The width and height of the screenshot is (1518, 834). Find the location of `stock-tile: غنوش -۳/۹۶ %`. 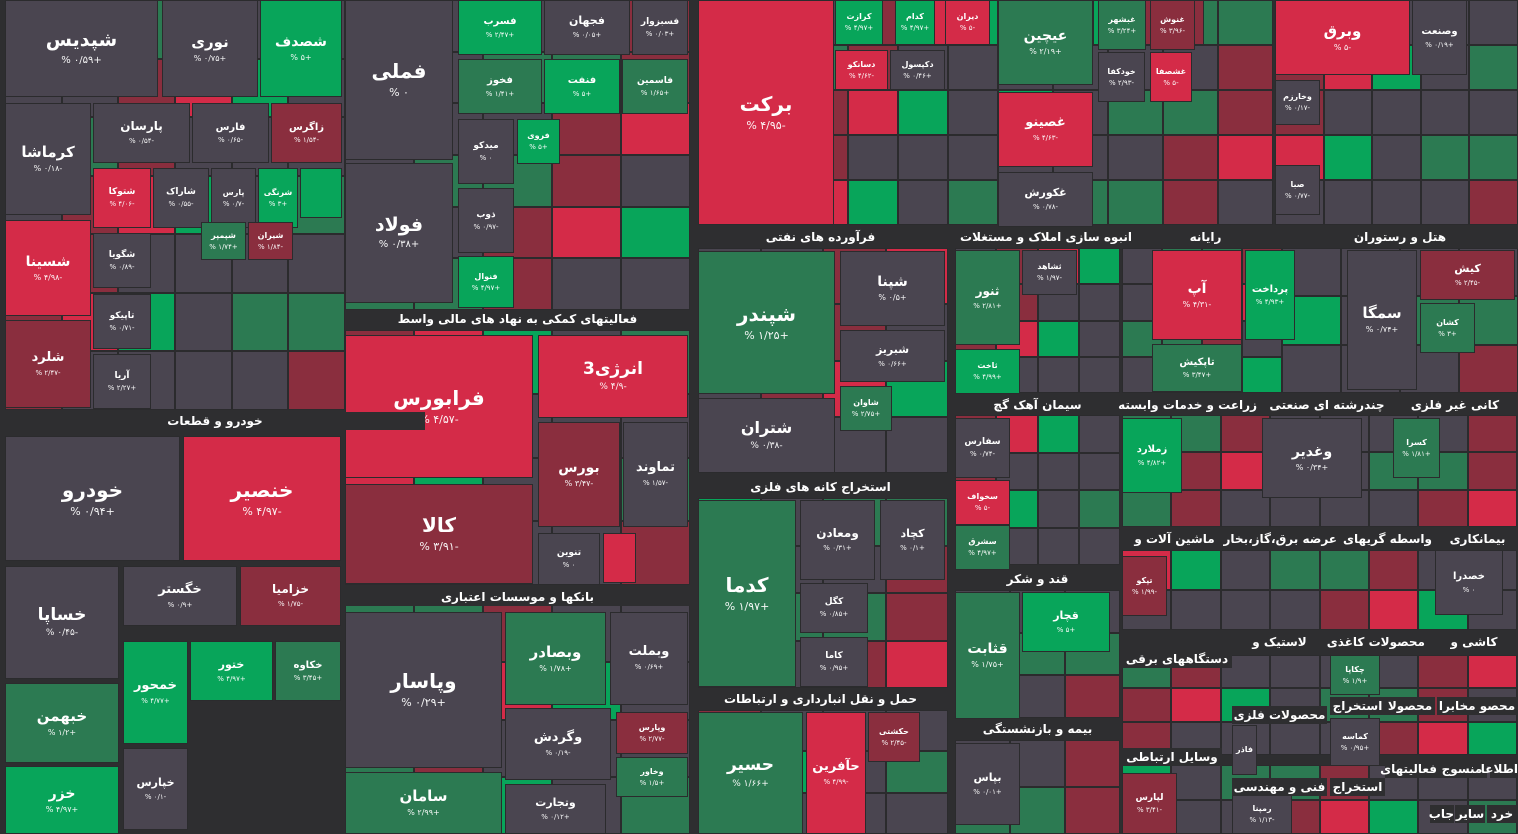

stock-tile: غنوش -۳/۹۶ % is located at coordinates (1172, 25).